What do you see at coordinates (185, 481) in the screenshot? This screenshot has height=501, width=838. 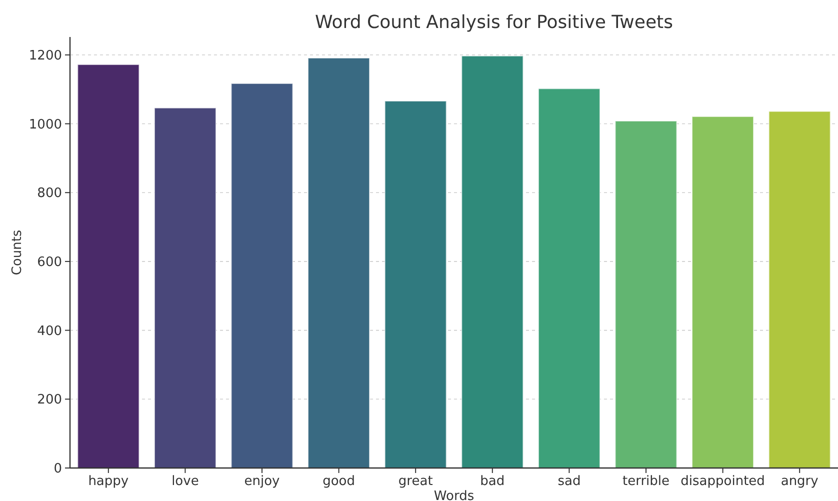 I see `x-tick-label: love` at bounding box center [185, 481].